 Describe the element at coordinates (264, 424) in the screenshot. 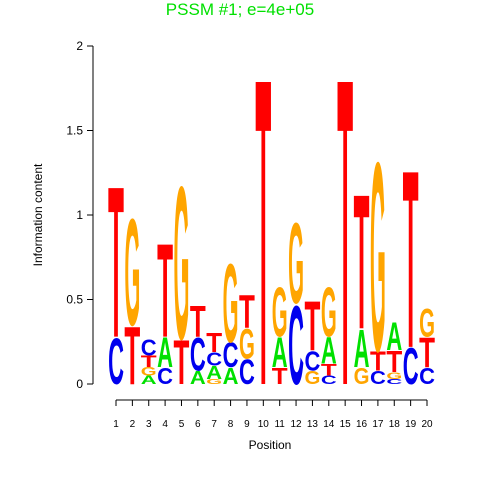

I see `x-tick-label: 10` at that location.